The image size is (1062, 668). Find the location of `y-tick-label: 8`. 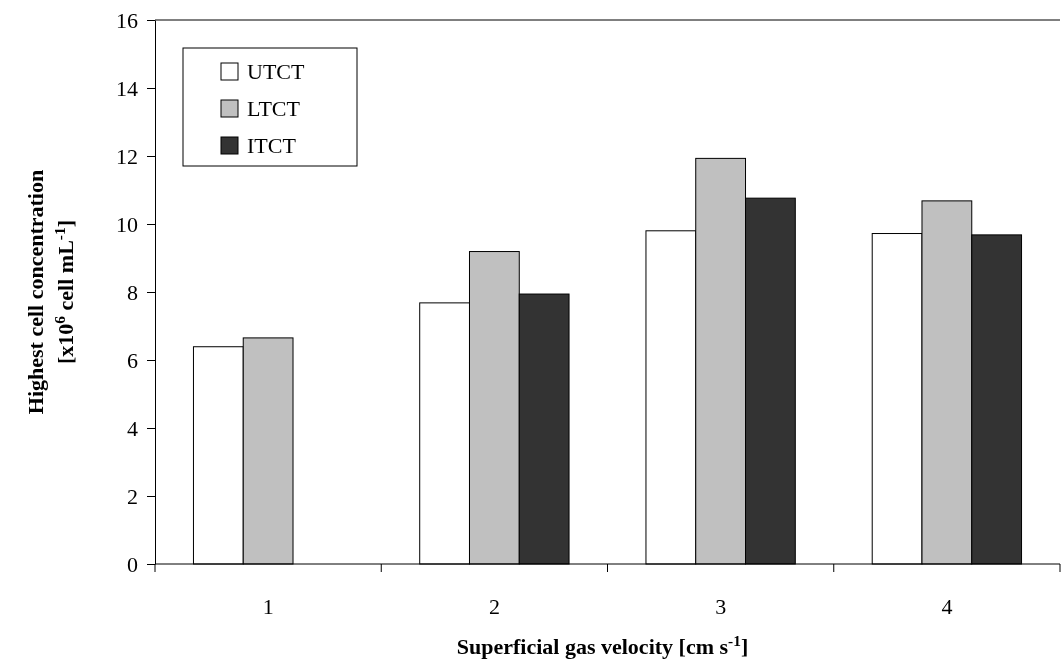

y-tick-label: 8 is located at coordinates (132, 292).